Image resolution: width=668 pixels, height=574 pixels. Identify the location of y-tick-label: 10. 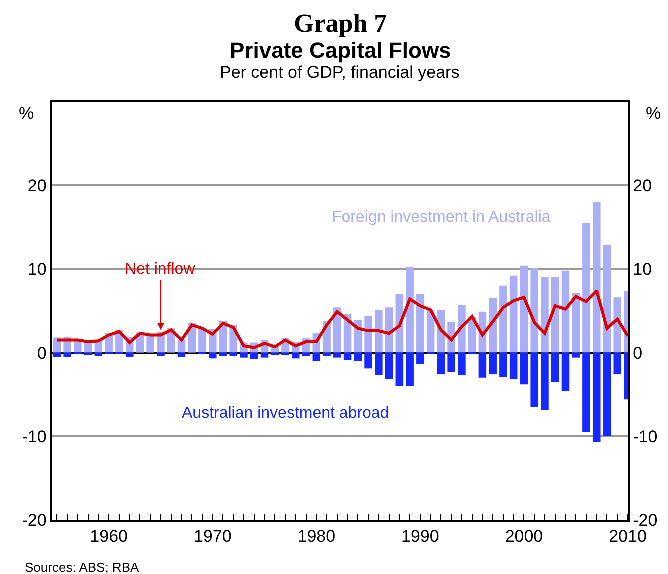
(37, 270).